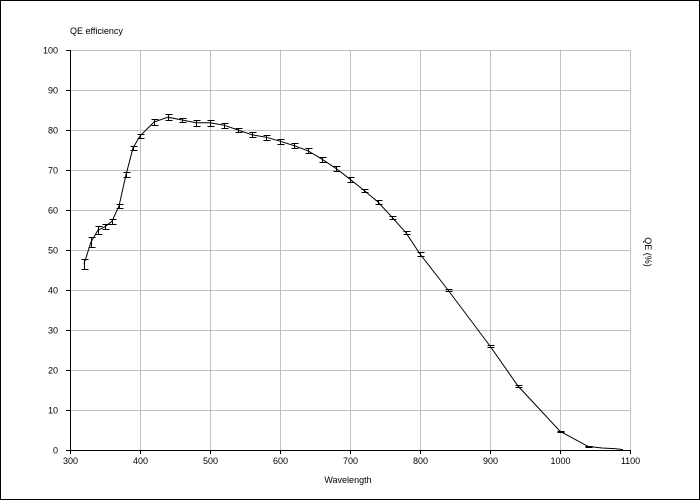 This screenshot has height=500, width=700. Describe the element at coordinates (55, 451) in the screenshot. I see `y-tick-label: 0` at that location.